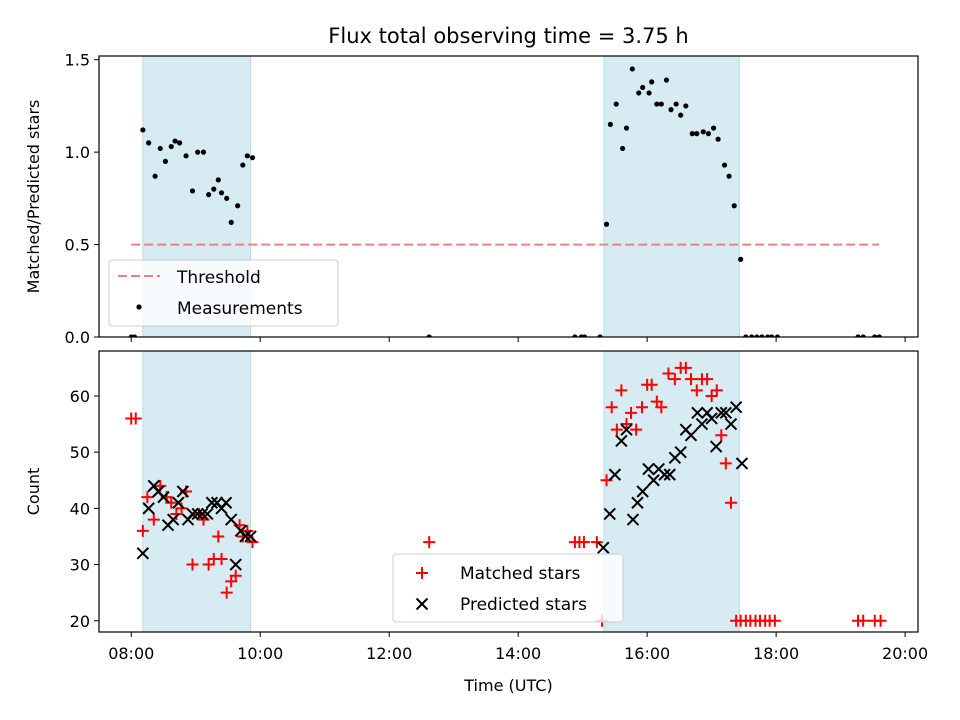 This screenshot has width=960, height=720. I want to click on legend-measurement-swatch, so click(139, 307).